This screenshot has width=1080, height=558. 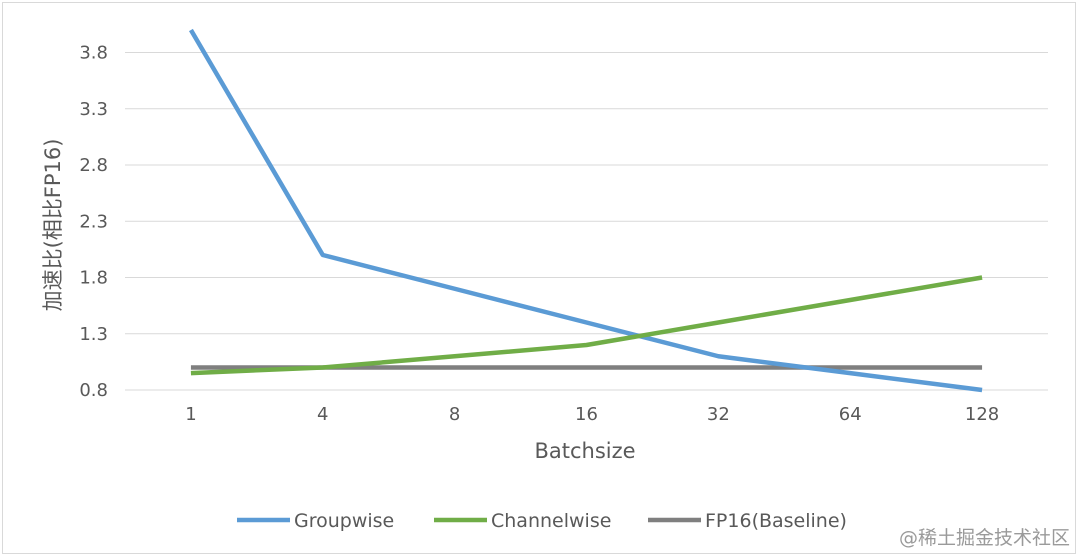 What do you see at coordinates (93, 109) in the screenshot?
I see `y-tick-label: 3.3` at bounding box center [93, 109].